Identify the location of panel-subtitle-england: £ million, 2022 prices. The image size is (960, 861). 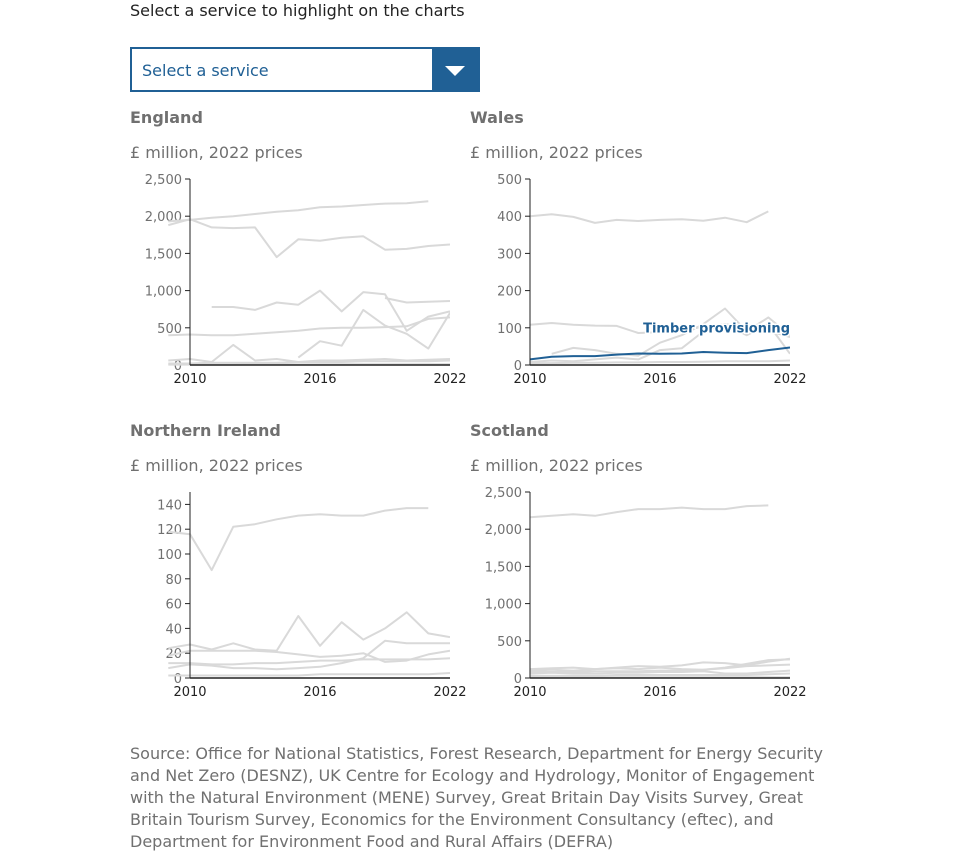
(216, 152).